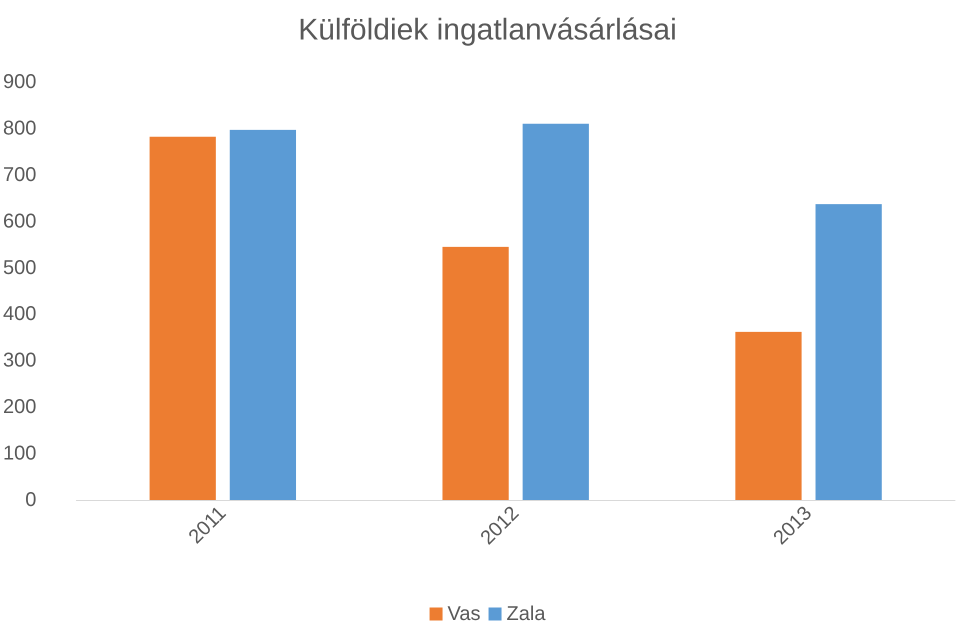 This screenshot has width=975, height=637. Describe the element at coordinates (19, 267) in the screenshot. I see `y-tick-label: 500` at that location.